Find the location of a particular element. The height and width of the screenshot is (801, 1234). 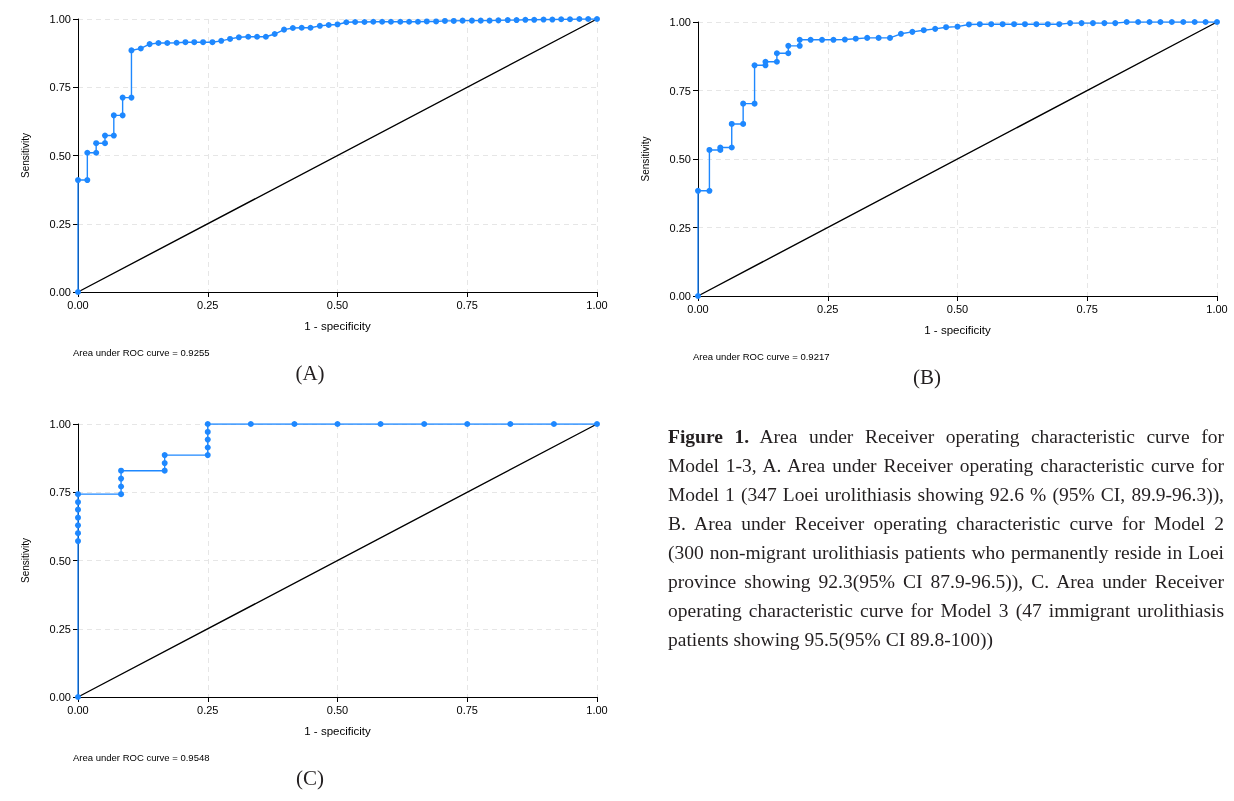

text: Area under ROC curve = 0.9548 is located at coordinates (141, 757).